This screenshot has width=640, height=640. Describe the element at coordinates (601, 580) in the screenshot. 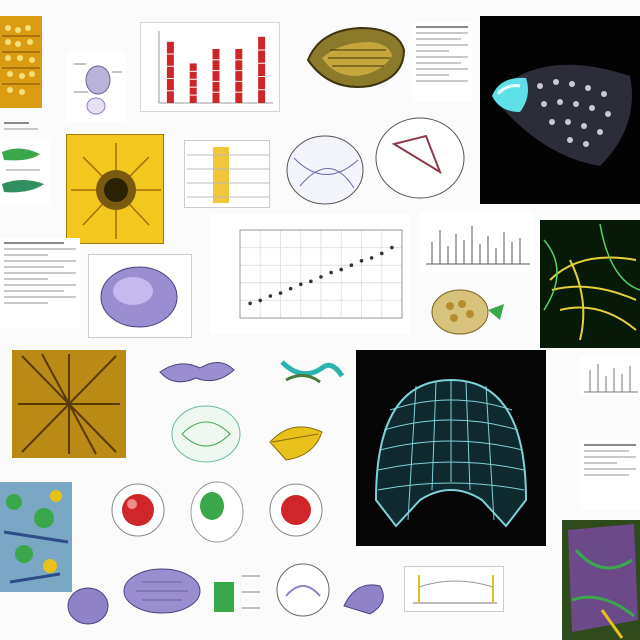

I see `purple-green-tissue-render` at that location.